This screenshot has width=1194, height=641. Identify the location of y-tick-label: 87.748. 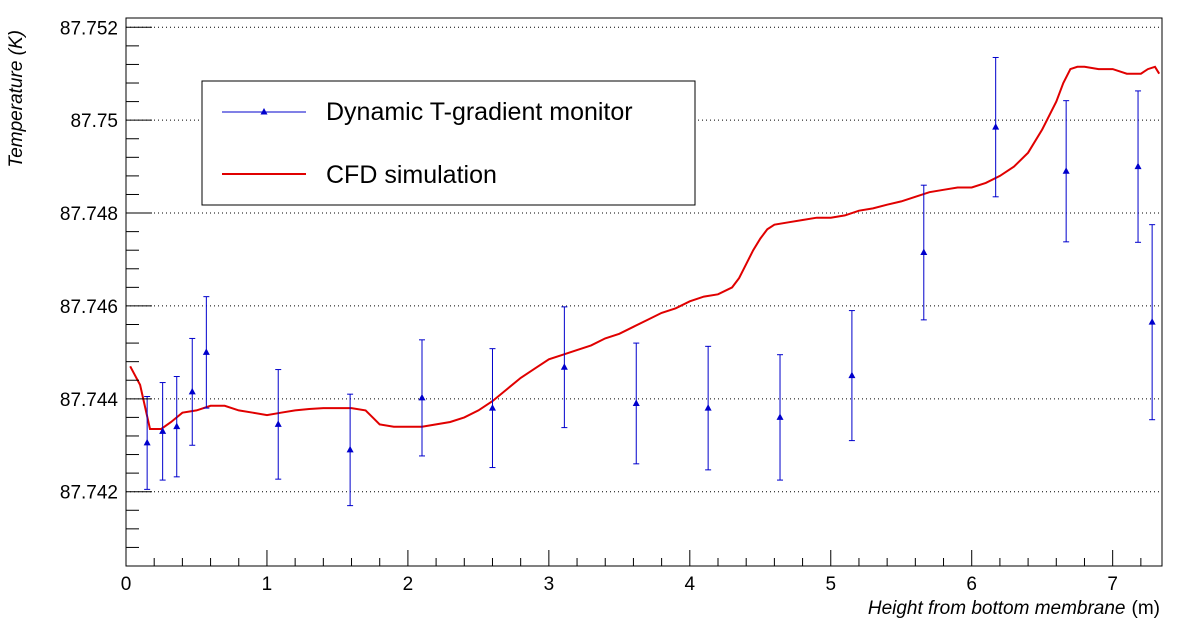
(89, 214).